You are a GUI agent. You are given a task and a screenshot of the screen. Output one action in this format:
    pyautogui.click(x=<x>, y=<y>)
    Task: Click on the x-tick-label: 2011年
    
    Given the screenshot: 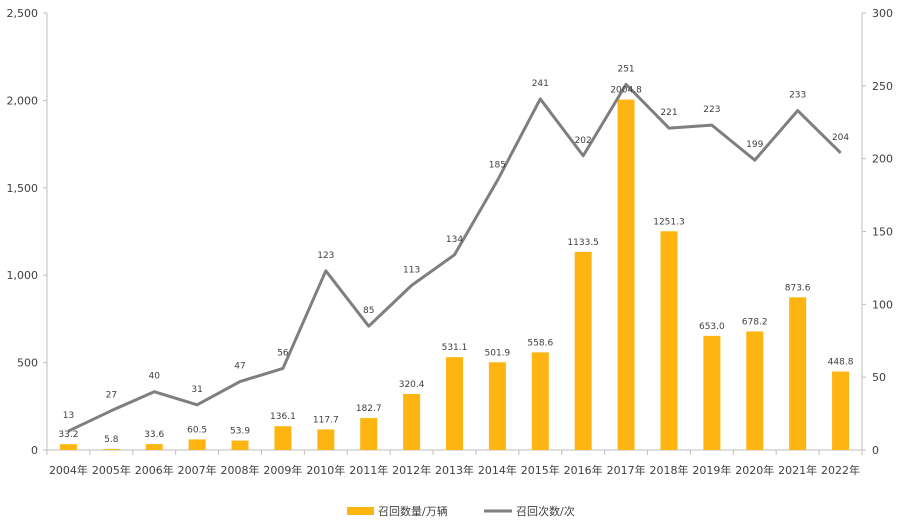 What is the action you would take?
    pyautogui.click(x=368, y=470)
    